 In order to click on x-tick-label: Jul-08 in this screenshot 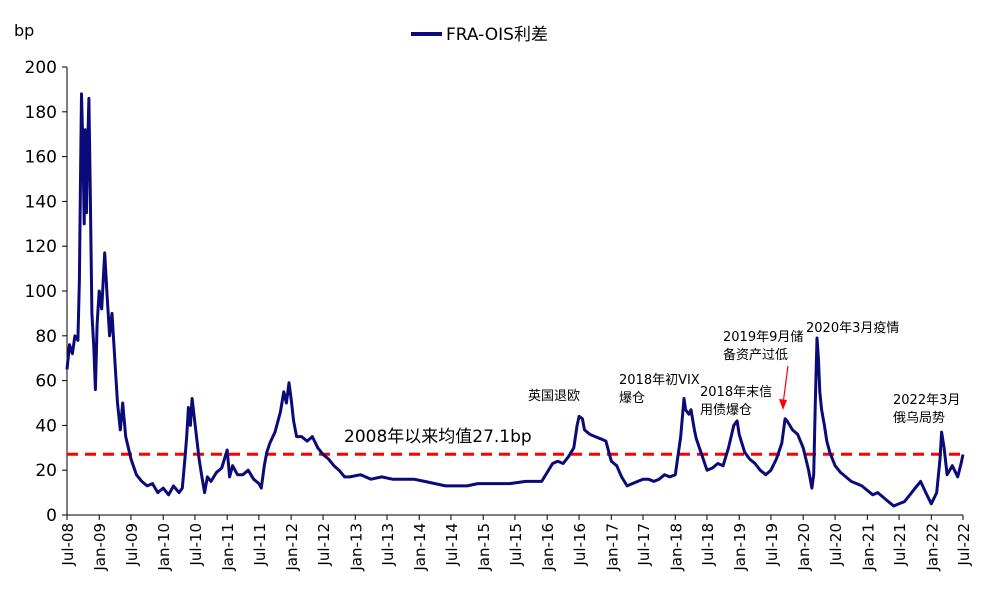, I will do `click(68, 545)`.